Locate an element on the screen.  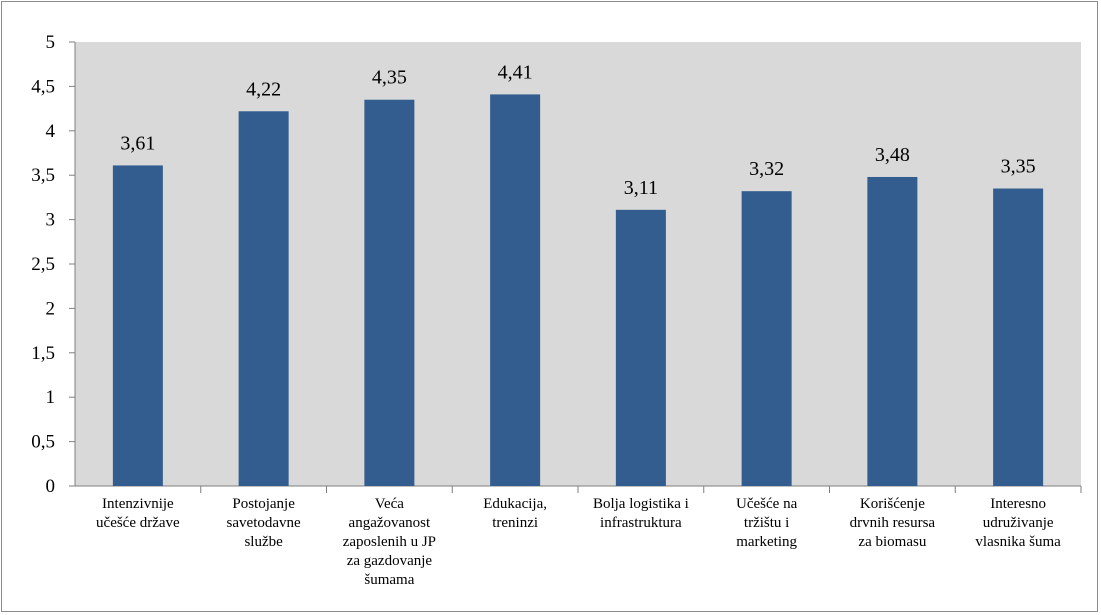
x-tick-label: Učešće na tržištu i marketing is located at coordinates (767, 523).